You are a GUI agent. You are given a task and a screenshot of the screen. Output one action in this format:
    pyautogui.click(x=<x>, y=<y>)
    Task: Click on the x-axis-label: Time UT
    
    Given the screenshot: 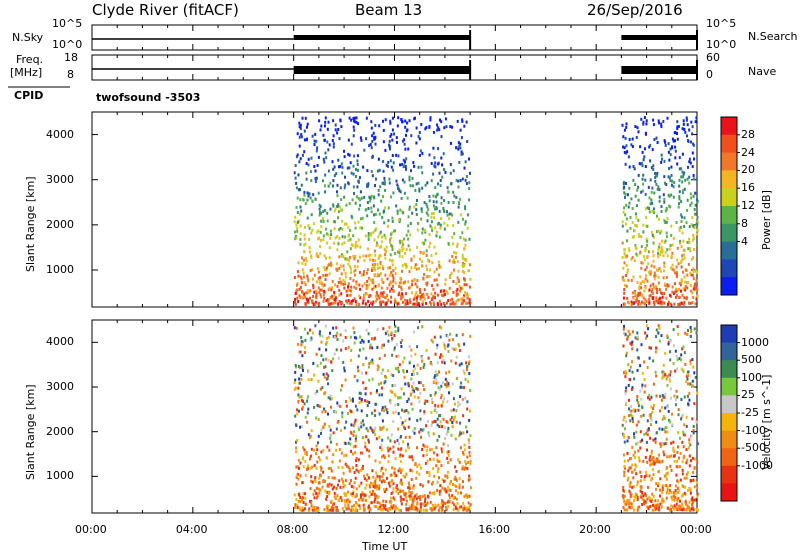 What is the action you would take?
    pyautogui.click(x=385, y=546)
    